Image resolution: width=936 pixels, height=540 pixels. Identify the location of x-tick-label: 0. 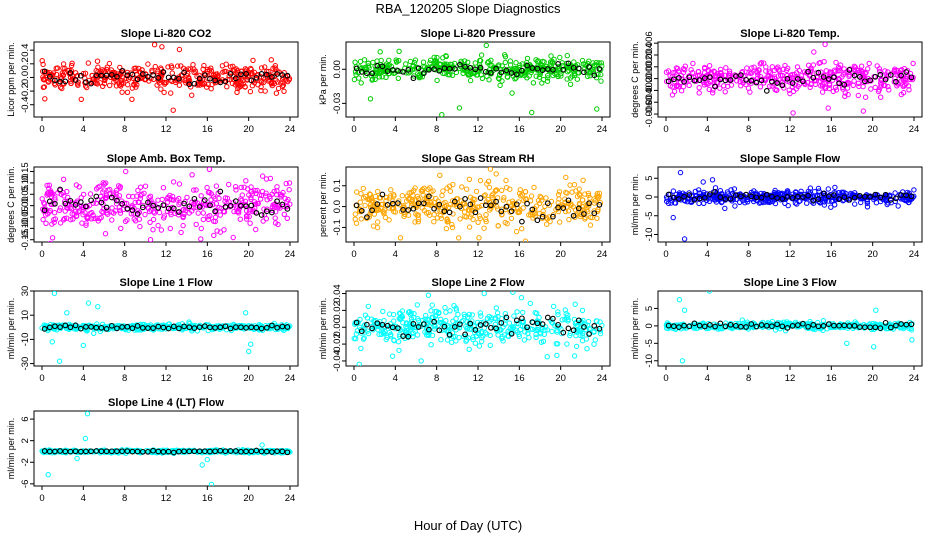
(41, 378).